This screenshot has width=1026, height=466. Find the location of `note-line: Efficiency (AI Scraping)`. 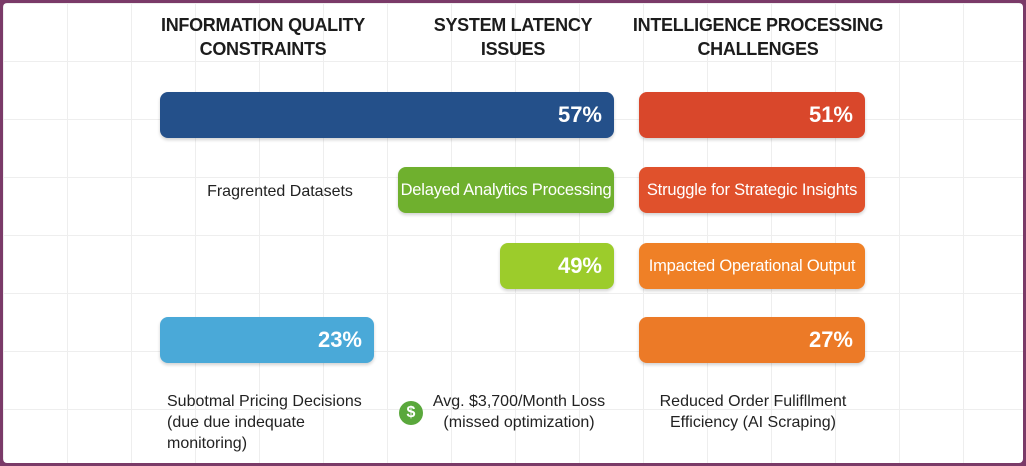

note-line: Efficiency (AI Scraping) is located at coordinates (753, 422).